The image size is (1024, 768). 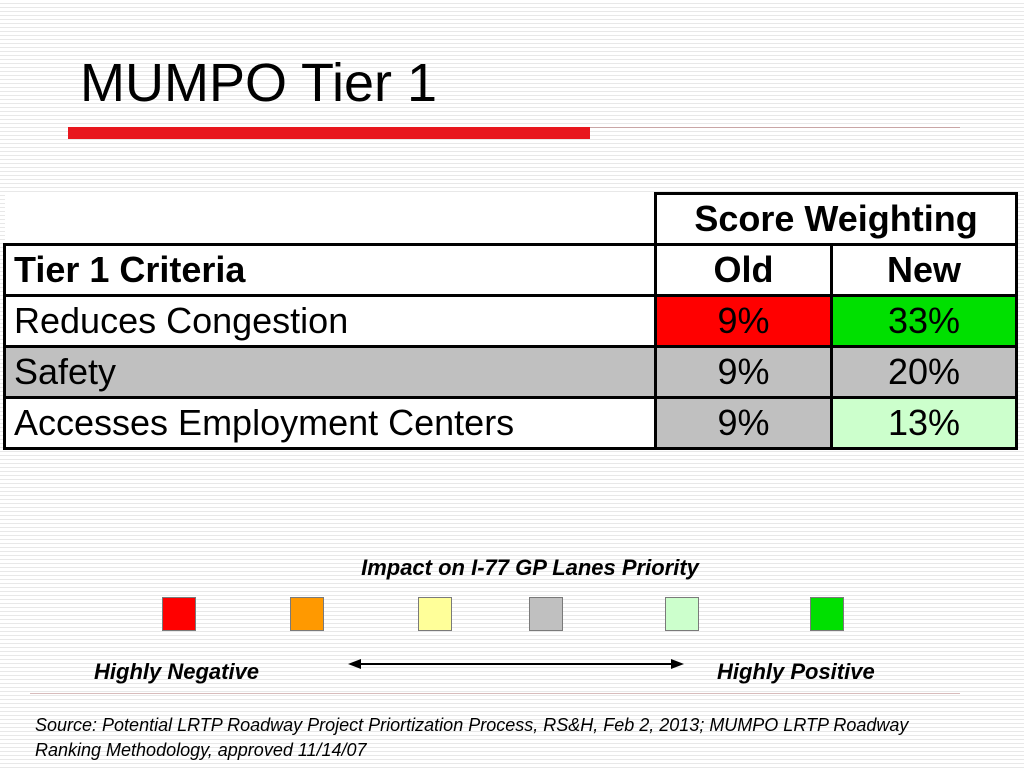 What do you see at coordinates (330, 423) in the screenshot?
I see `criterion-cell: Accesses Employment Centers` at bounding box center [330, 423].